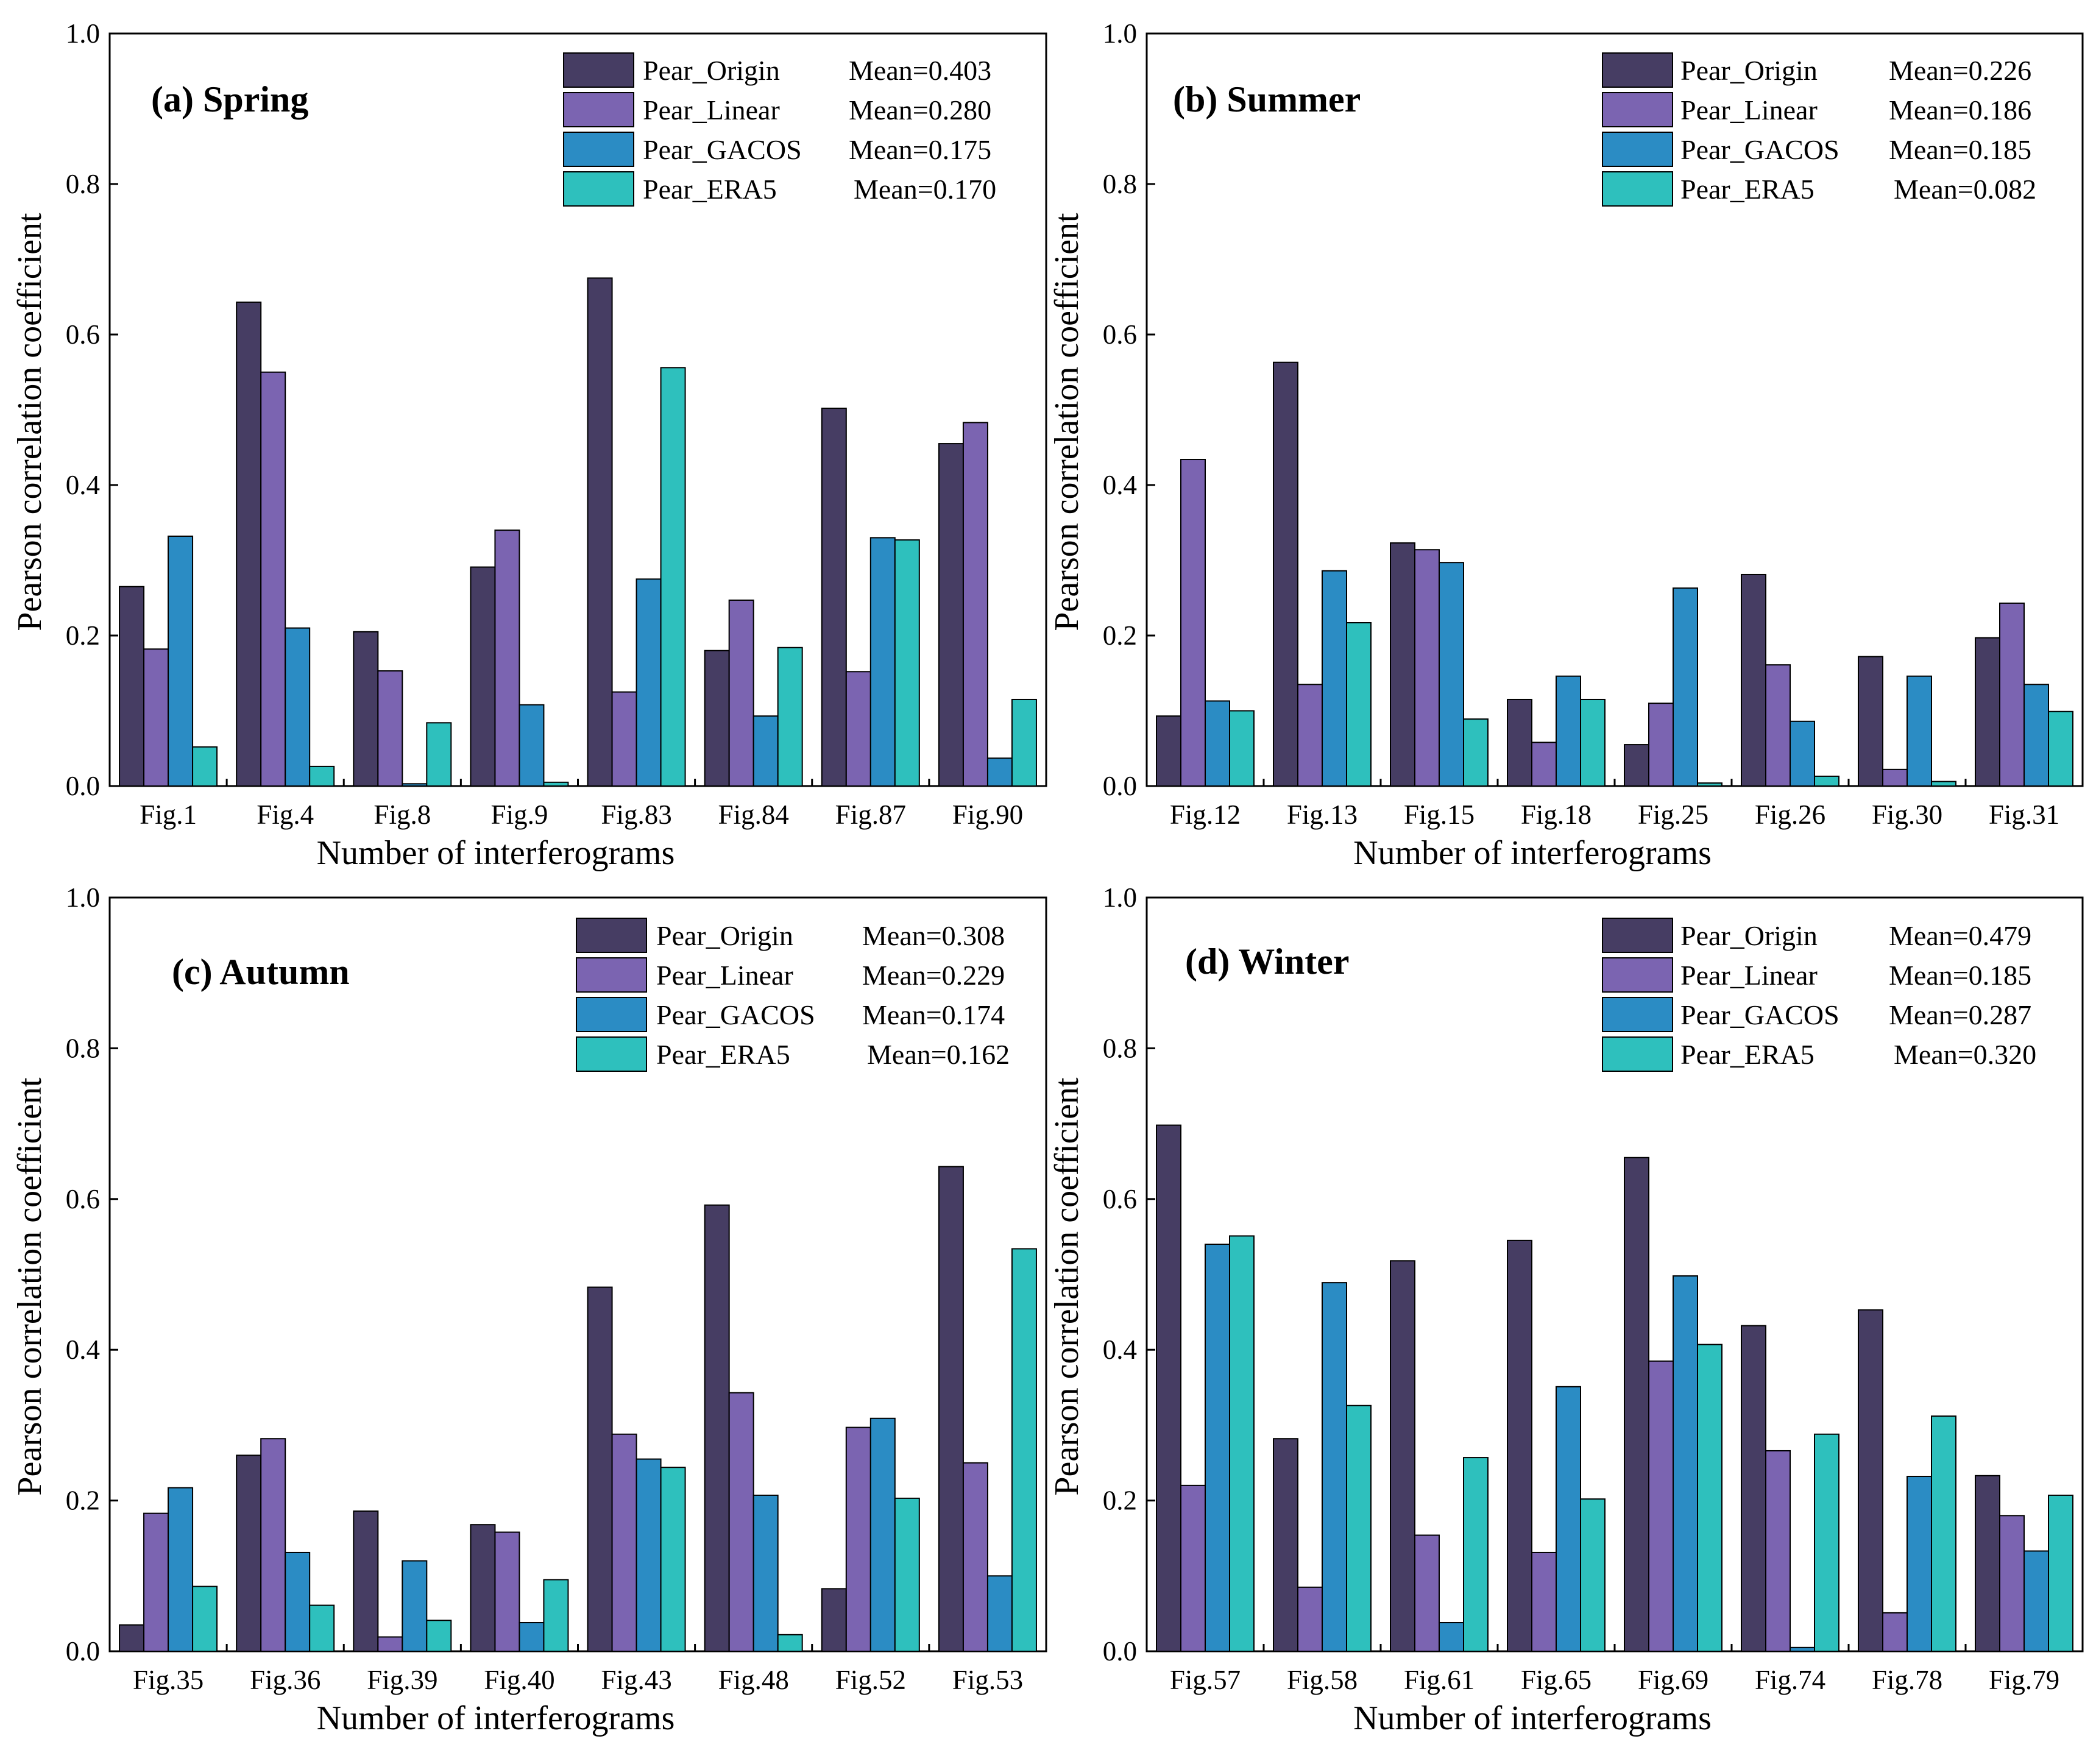  What do you see at coordinates (1322, 1680) in the screenshot?
I see `x-tick-label: Fig.58` at bounding box center [1322, 1680].